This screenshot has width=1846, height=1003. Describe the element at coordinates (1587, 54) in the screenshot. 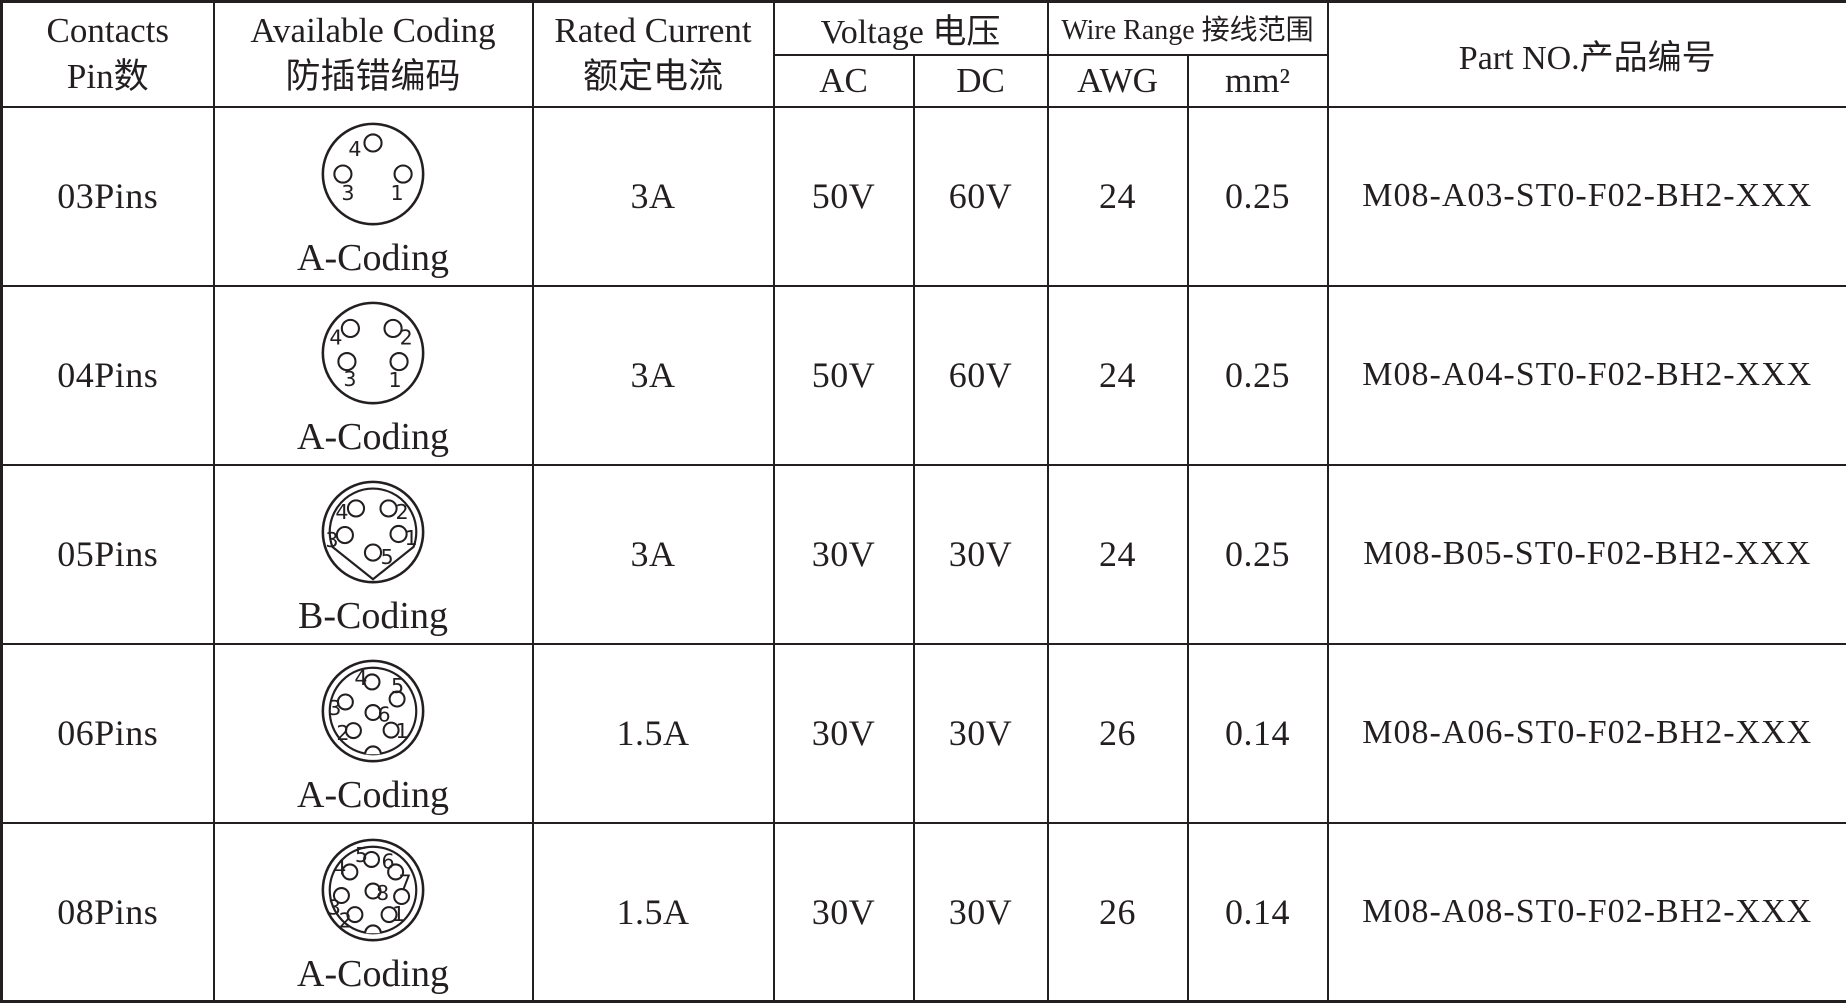

I see `header-part-no: Part NO.产品编号` at that location.